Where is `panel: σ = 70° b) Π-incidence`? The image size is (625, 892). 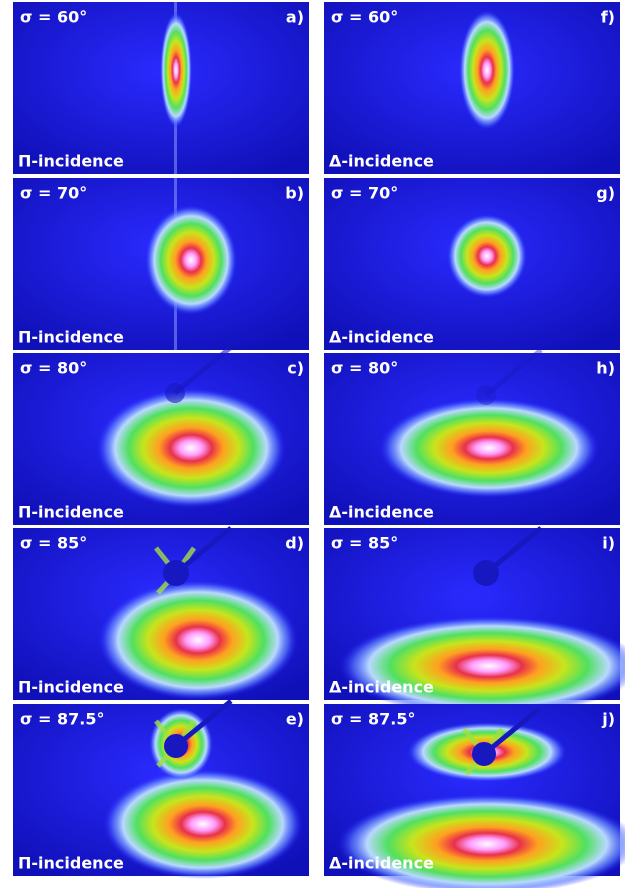 panel: σ = 70° b) Π-incidence is located at coordinates (161, 264).